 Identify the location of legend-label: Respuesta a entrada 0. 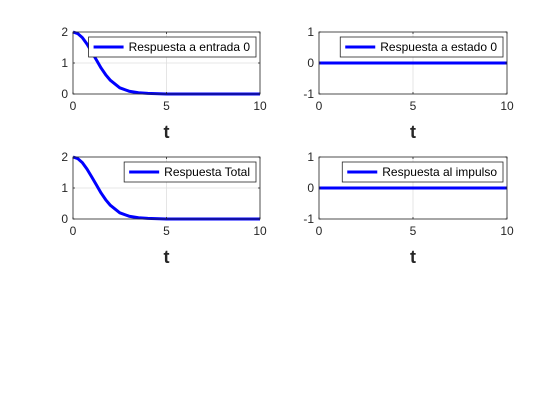
(190, 47).